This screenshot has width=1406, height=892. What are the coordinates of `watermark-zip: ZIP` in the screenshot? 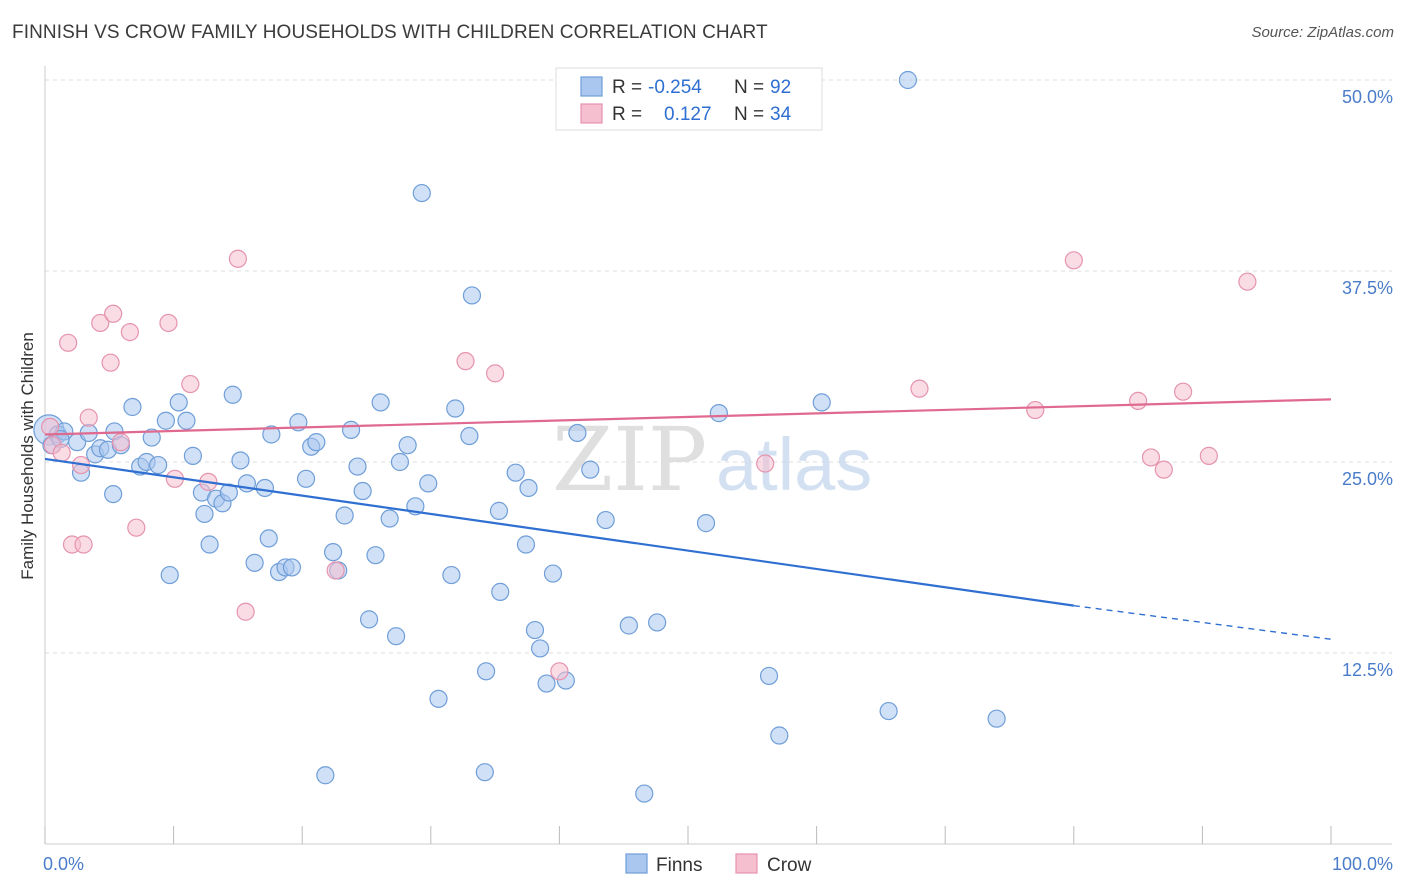 It's located at (629, 459).